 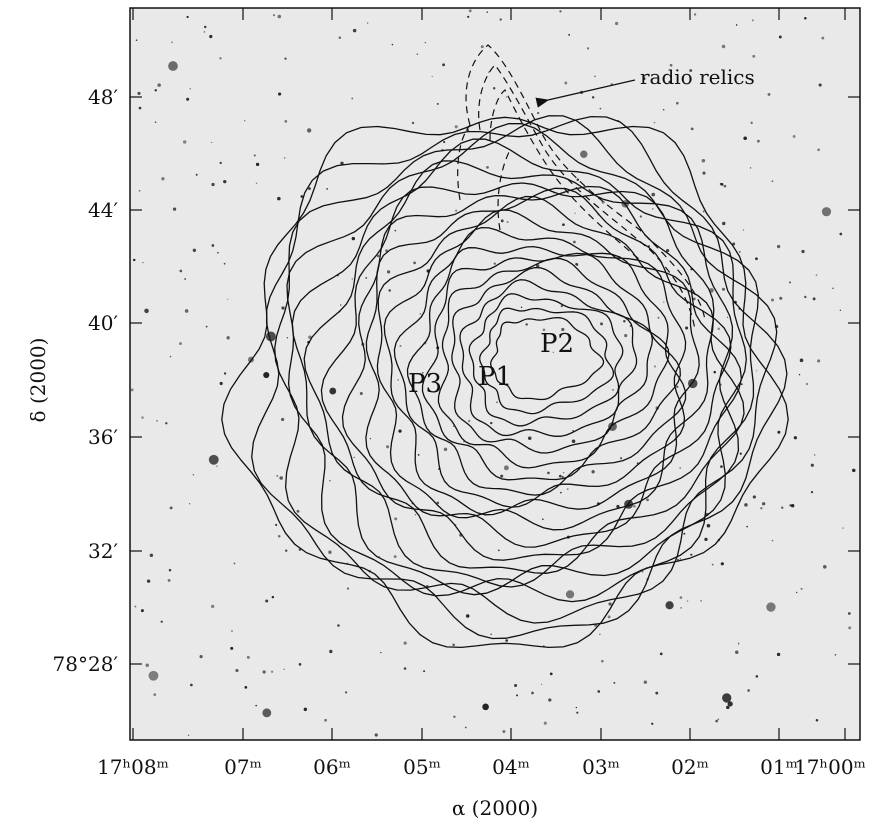 What do you see at coordinates (830, 767) in the screenshot?
I see `x-tick-label: 17ʰ00ᵐ` at bounding box center [830, 767].